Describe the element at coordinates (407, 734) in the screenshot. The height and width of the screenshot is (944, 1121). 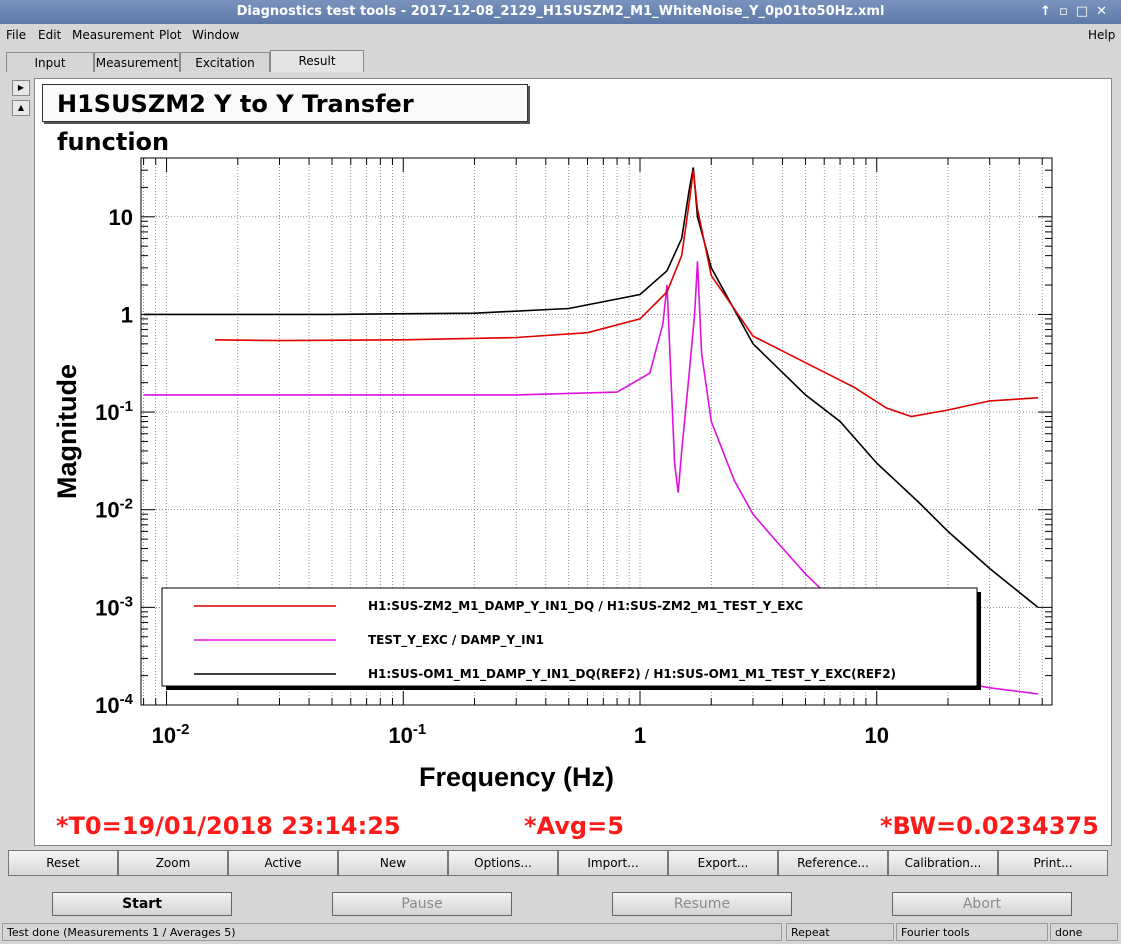
I see `x-tick-label: 10⁻¹` at that location.